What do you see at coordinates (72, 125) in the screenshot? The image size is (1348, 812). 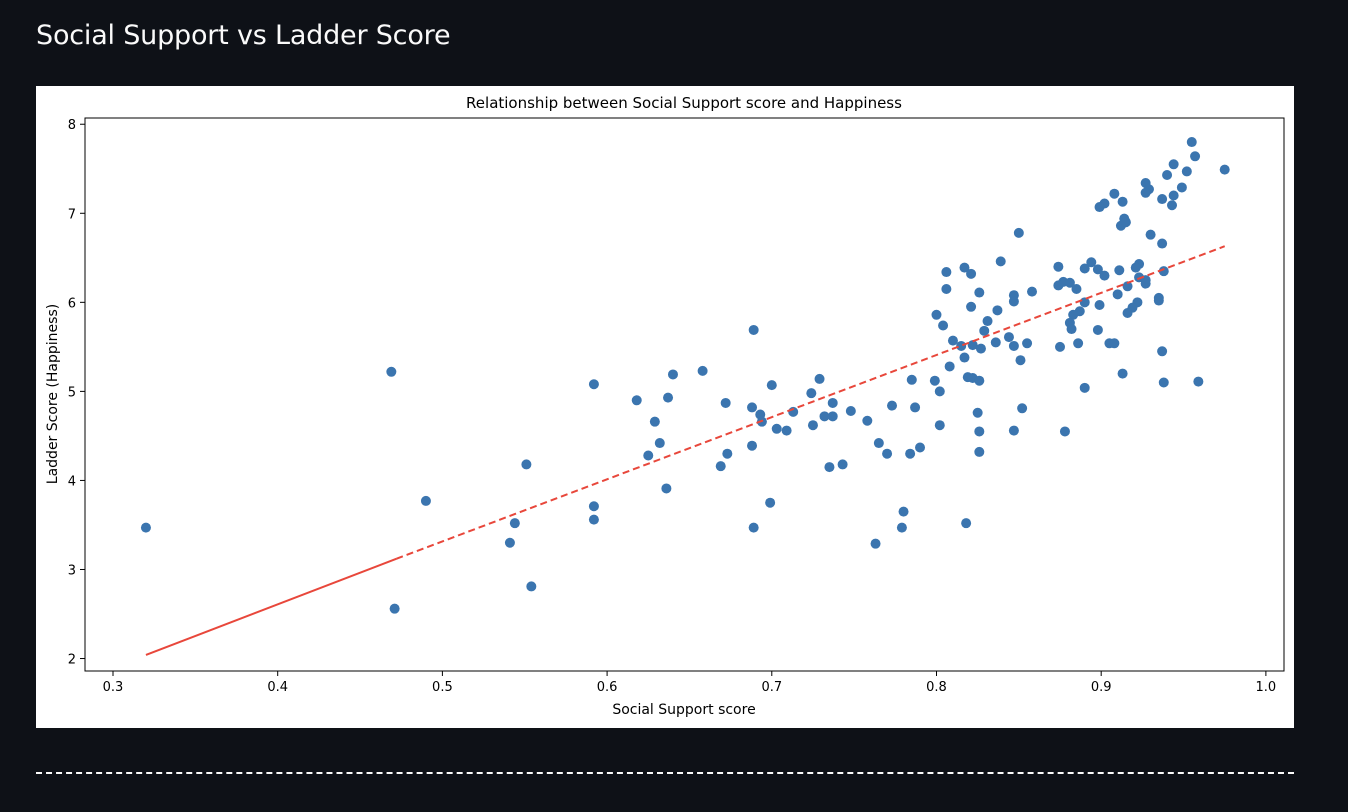 I see `y-tick-label: 8` at bounding box center [72, 125].